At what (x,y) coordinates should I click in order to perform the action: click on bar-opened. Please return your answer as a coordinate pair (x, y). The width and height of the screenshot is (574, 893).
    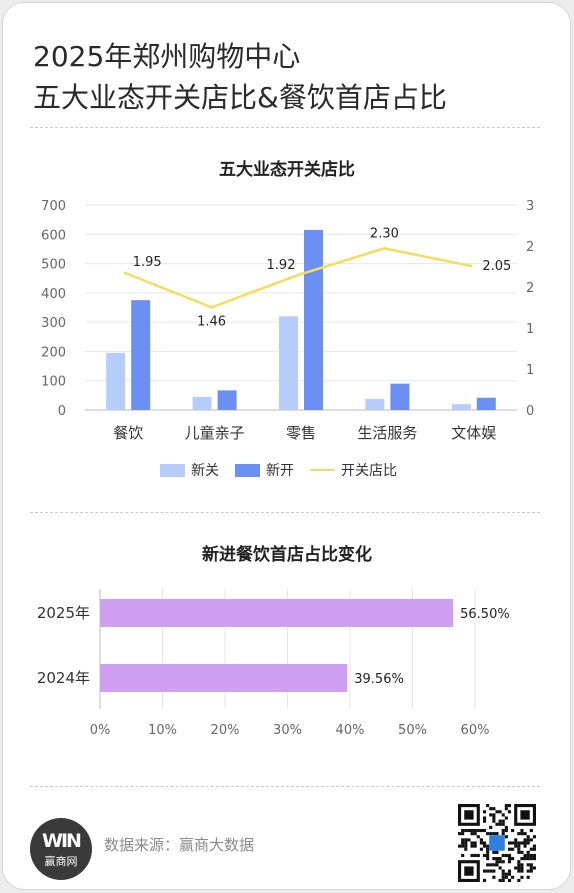
    Looking at the image, I should click on (227, 400).